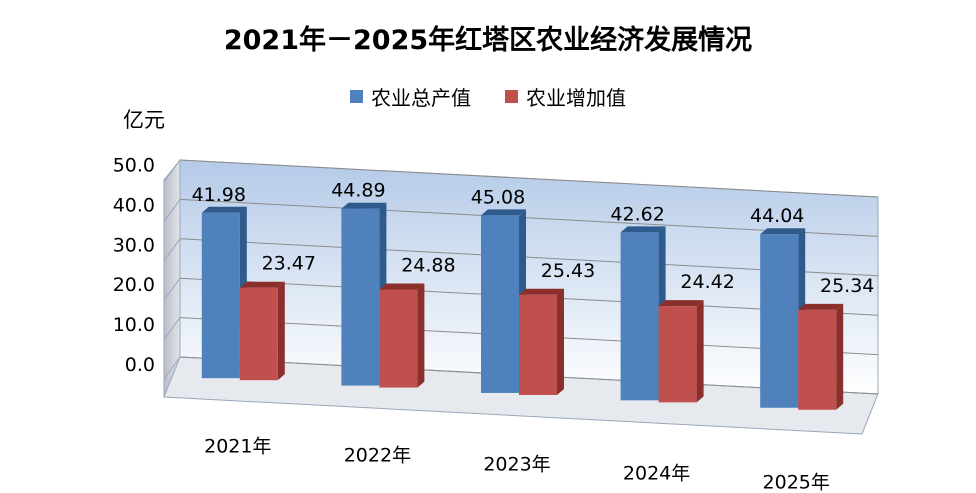 Image resolution: width=976 pixels, height=493 pixels. I want to click on data-label: 23.47, so click(289, 264).